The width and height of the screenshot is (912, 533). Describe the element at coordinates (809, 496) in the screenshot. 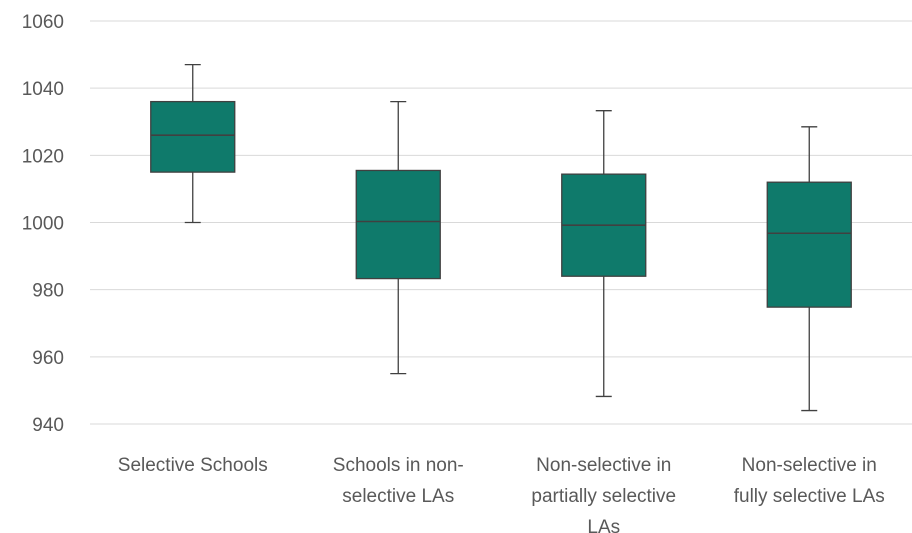

I see `x-category-label-line: fully selective LAs` at that location.